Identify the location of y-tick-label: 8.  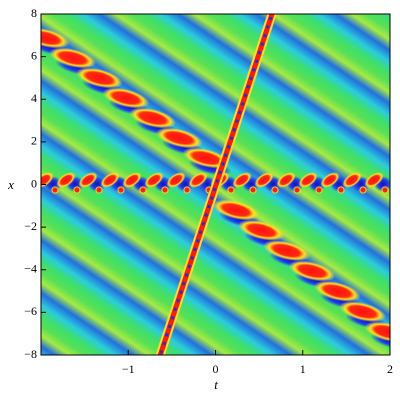
(34, 13).